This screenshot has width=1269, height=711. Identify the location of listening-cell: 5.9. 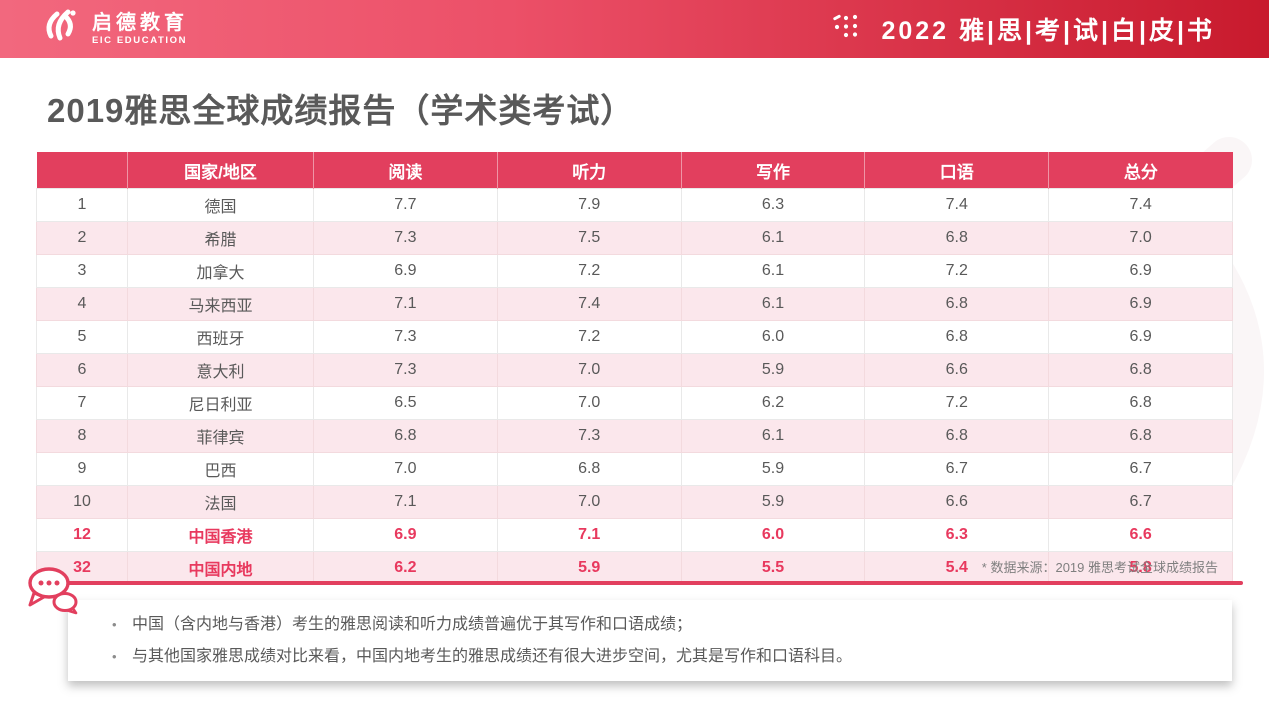
(589, 568).